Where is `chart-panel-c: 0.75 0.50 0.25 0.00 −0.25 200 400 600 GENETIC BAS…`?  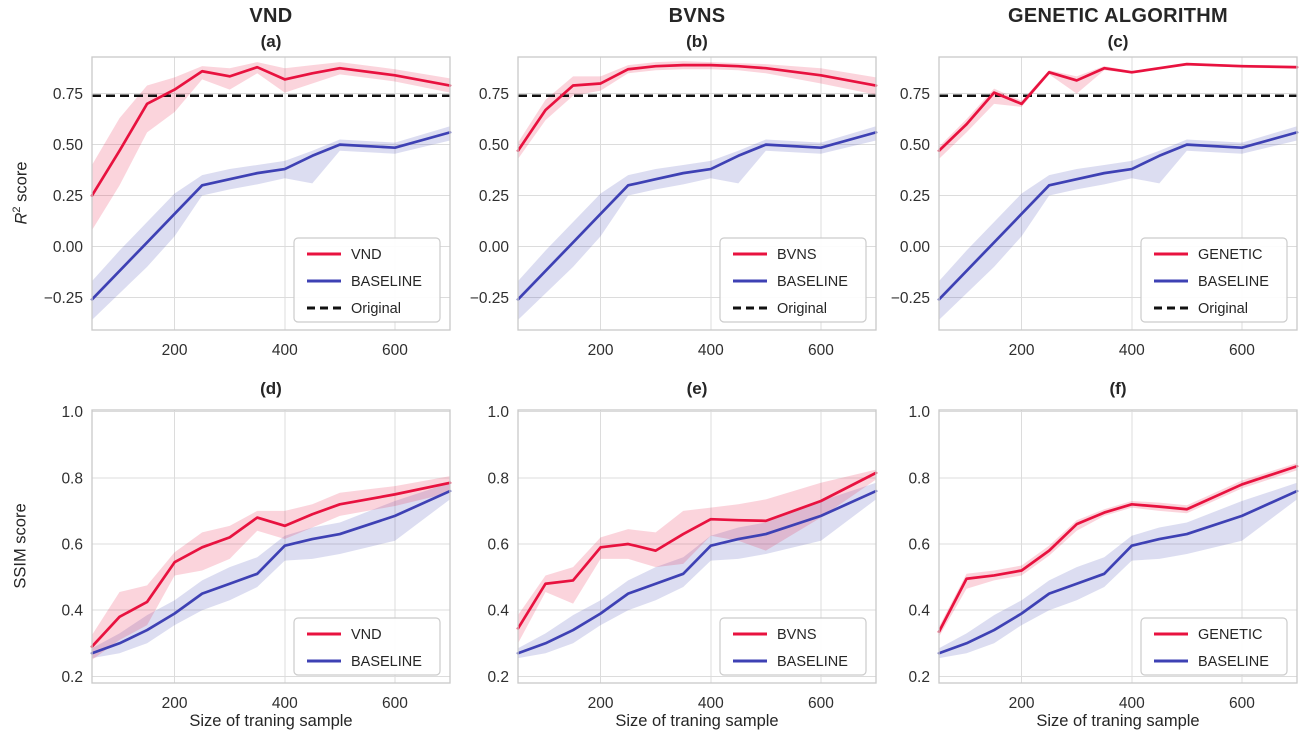 chart-panel-c: 0.75 0.50 0.25 0.00 −0.25 200 400 600 GENETIC BAS… is located at coordinates (1095, 207).